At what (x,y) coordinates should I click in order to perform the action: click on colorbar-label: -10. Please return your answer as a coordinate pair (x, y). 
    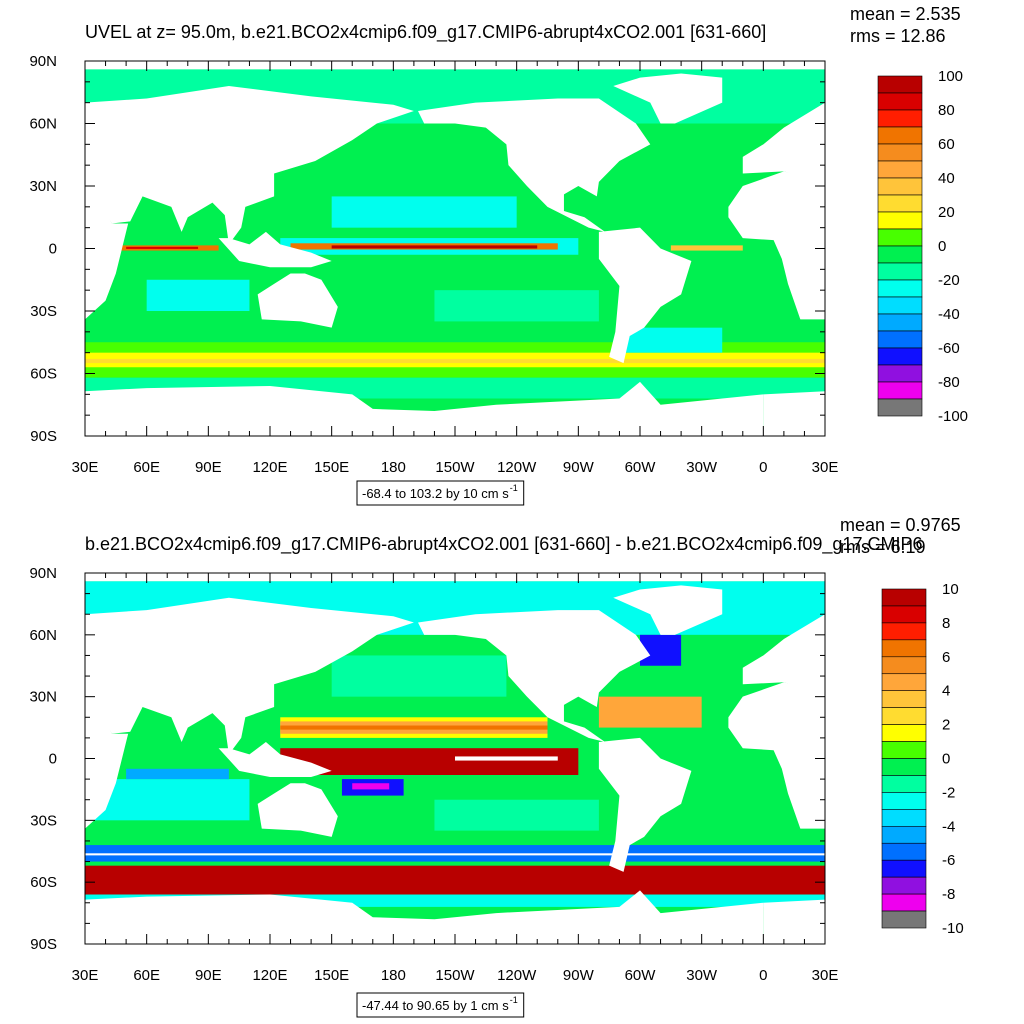
    Looking at the image, I should click on (953, 928).